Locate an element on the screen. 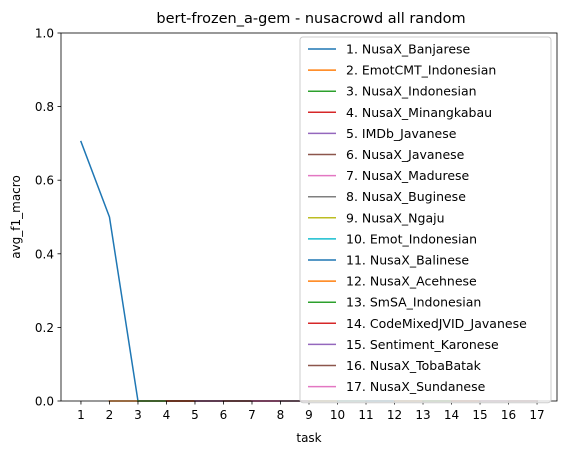 The height and width of the screenshot is (455, 567). y-tick-label: 0.8 is located at coordinates (44, 107).